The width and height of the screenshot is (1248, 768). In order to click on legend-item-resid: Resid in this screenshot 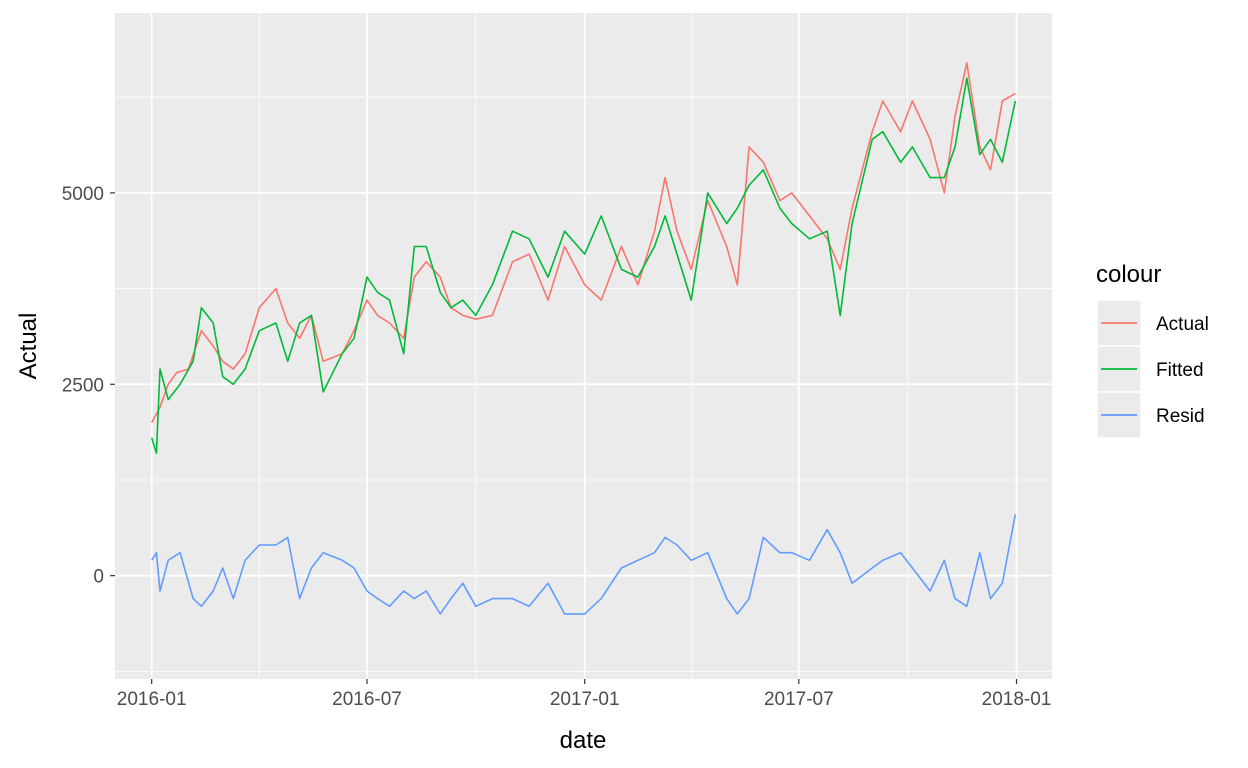, I will do `click(1150, 415)`.